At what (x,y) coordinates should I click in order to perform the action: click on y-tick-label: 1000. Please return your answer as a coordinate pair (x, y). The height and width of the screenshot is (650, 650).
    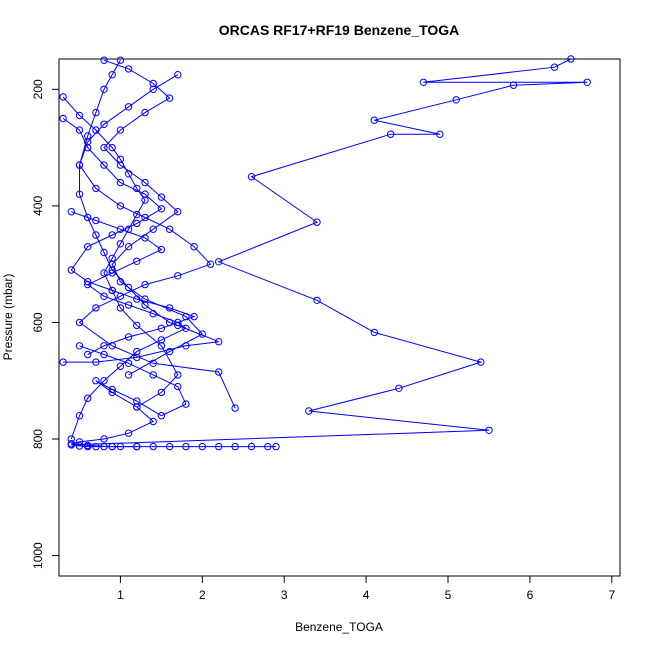
    Looking at the image, I should click on (38, 555).